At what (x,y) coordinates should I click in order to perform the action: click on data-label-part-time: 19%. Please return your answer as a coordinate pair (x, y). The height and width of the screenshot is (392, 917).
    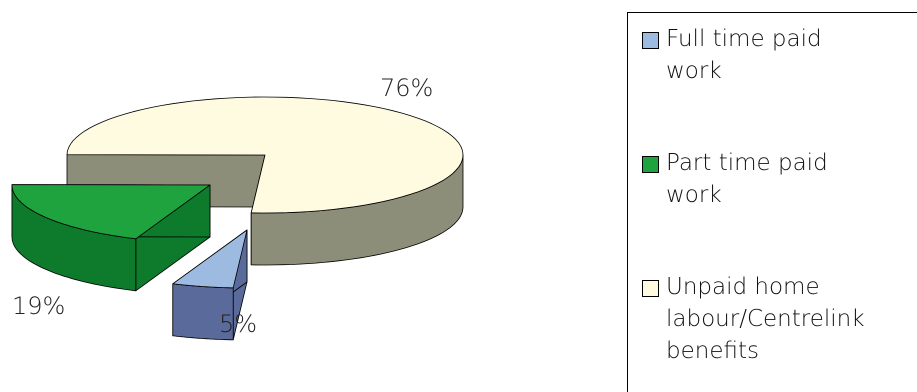
    Looking at the image, I should click on (38, 306).